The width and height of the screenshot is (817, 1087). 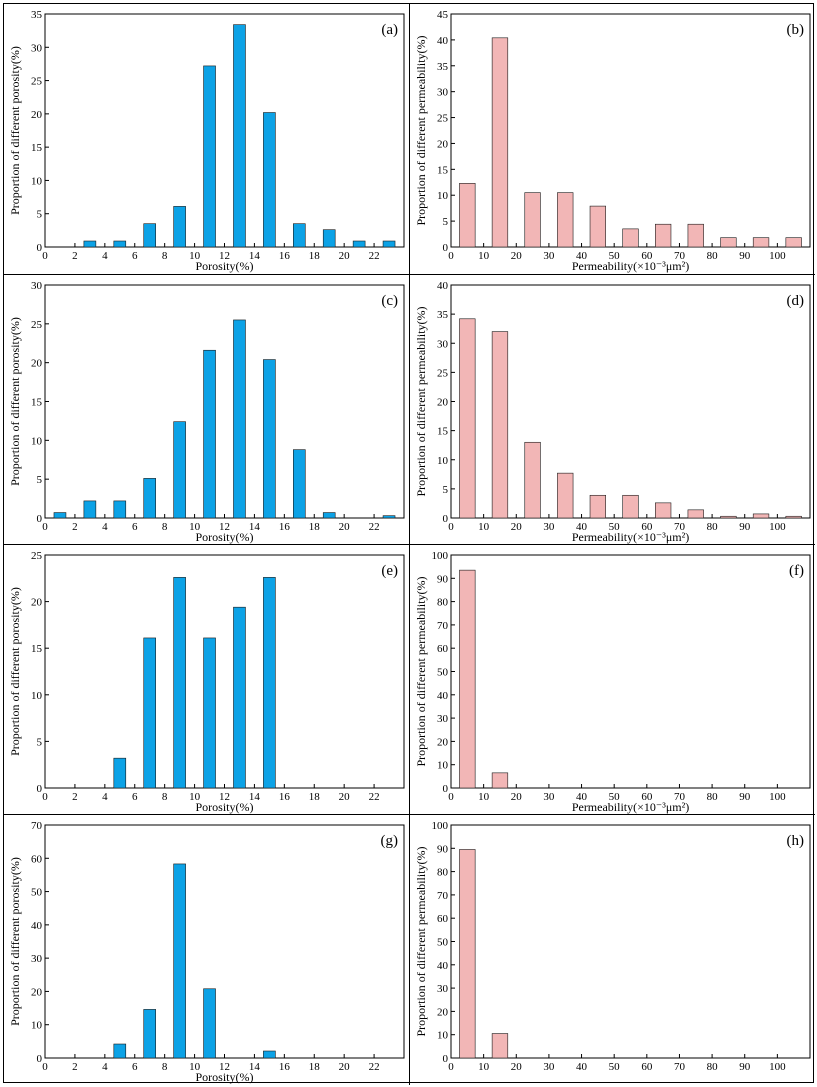 What do you see at coordinates (389, 30) in the screenshot?
I see `panel-label-a: (a)` at bounding box center [389, 30].